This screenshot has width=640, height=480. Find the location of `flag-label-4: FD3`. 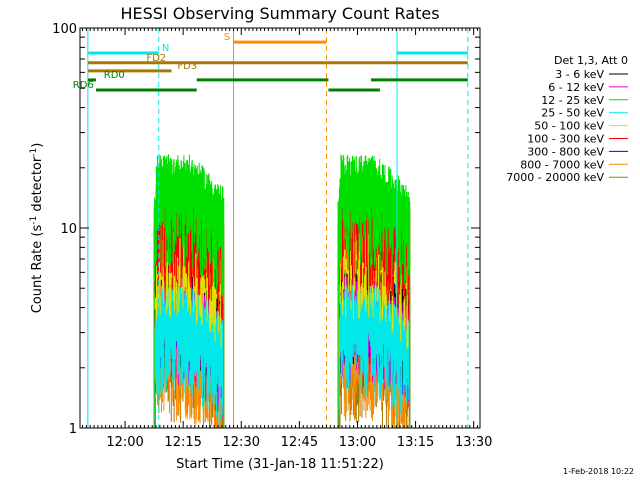

flag-label-4: FD3 is located at coordinates (187, 66).